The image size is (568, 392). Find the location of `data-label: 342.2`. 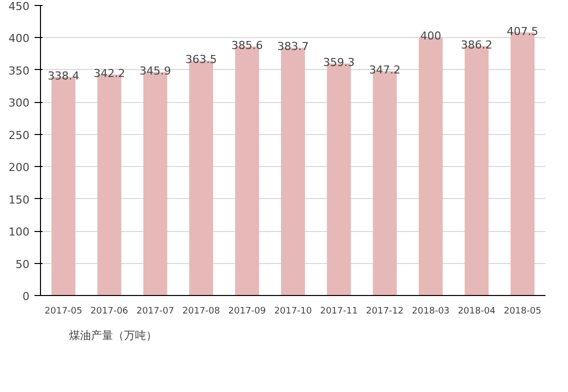

data-label: 342.2 is located at coordinates (110, 73).